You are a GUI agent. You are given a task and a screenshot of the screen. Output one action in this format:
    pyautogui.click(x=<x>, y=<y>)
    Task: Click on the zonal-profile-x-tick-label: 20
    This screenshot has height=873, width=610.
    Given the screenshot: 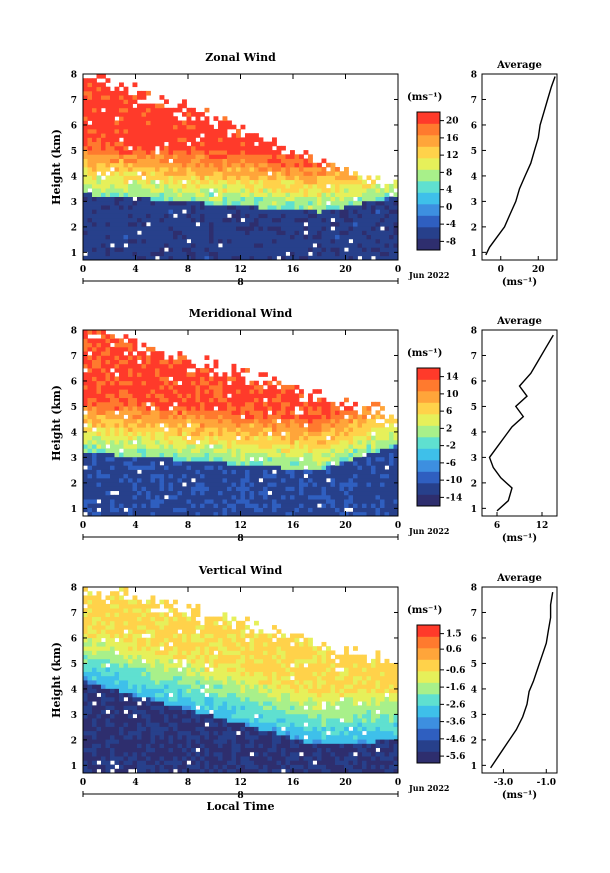 What is the action you would take?
    pyautogui.click(x=538, y=270)
    